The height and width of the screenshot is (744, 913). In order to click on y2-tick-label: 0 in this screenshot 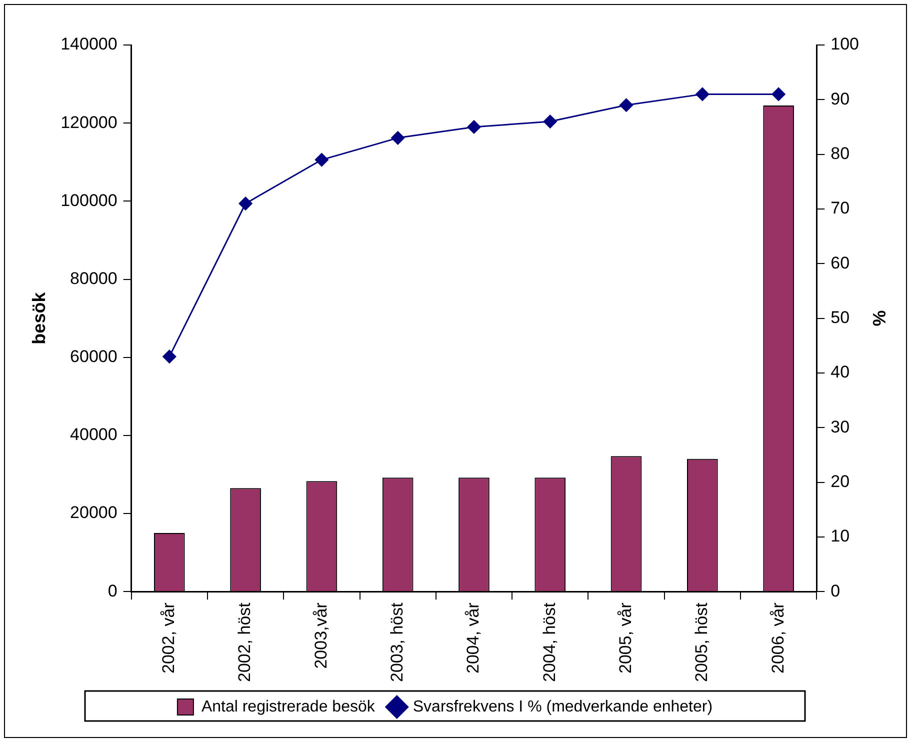, I will do `click(835, 590)`.